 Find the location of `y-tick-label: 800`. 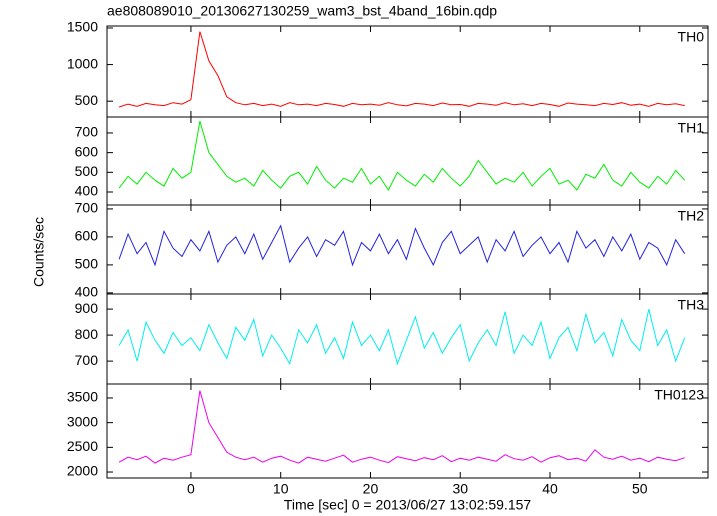

y-tick-label: 800 is located at coordinates (87, 334).